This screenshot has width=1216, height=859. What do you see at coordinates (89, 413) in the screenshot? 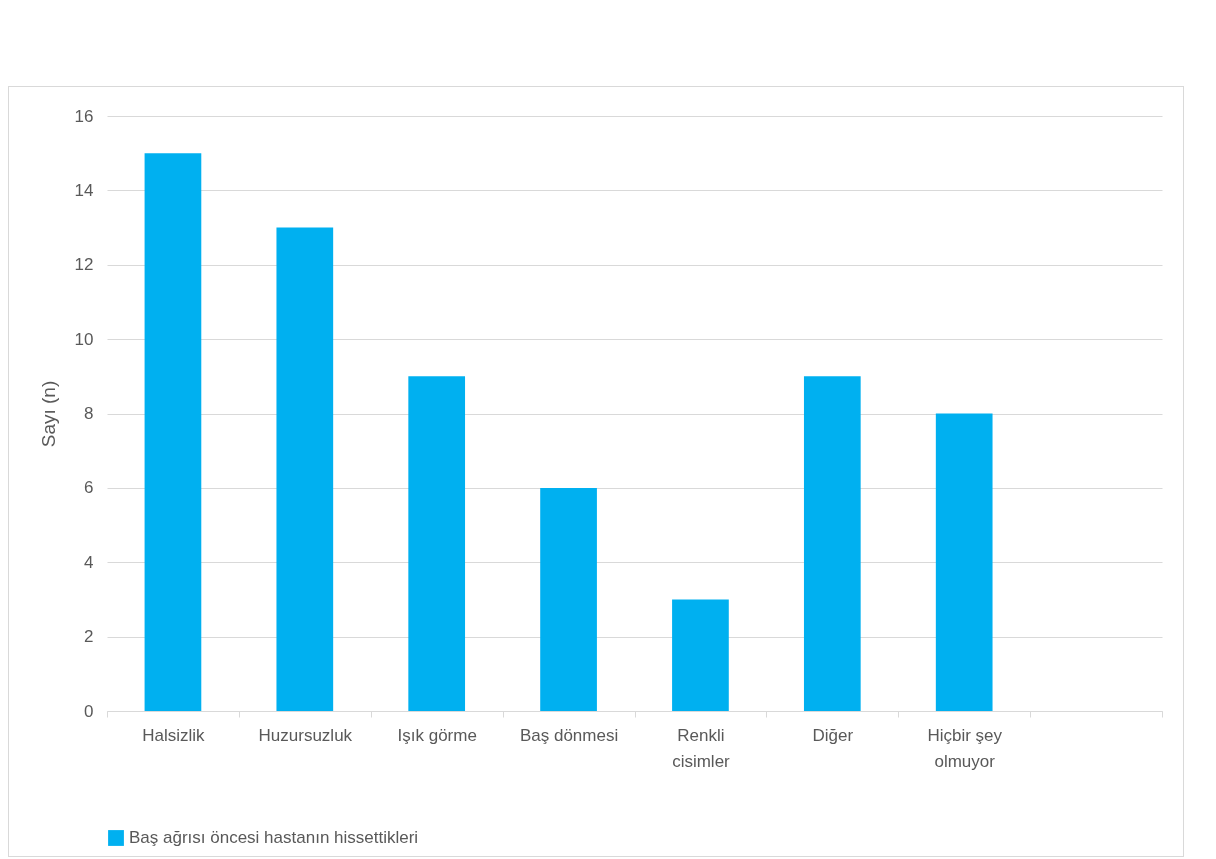
I see `y-tick-label: 8` at bounding box center [89, 413].